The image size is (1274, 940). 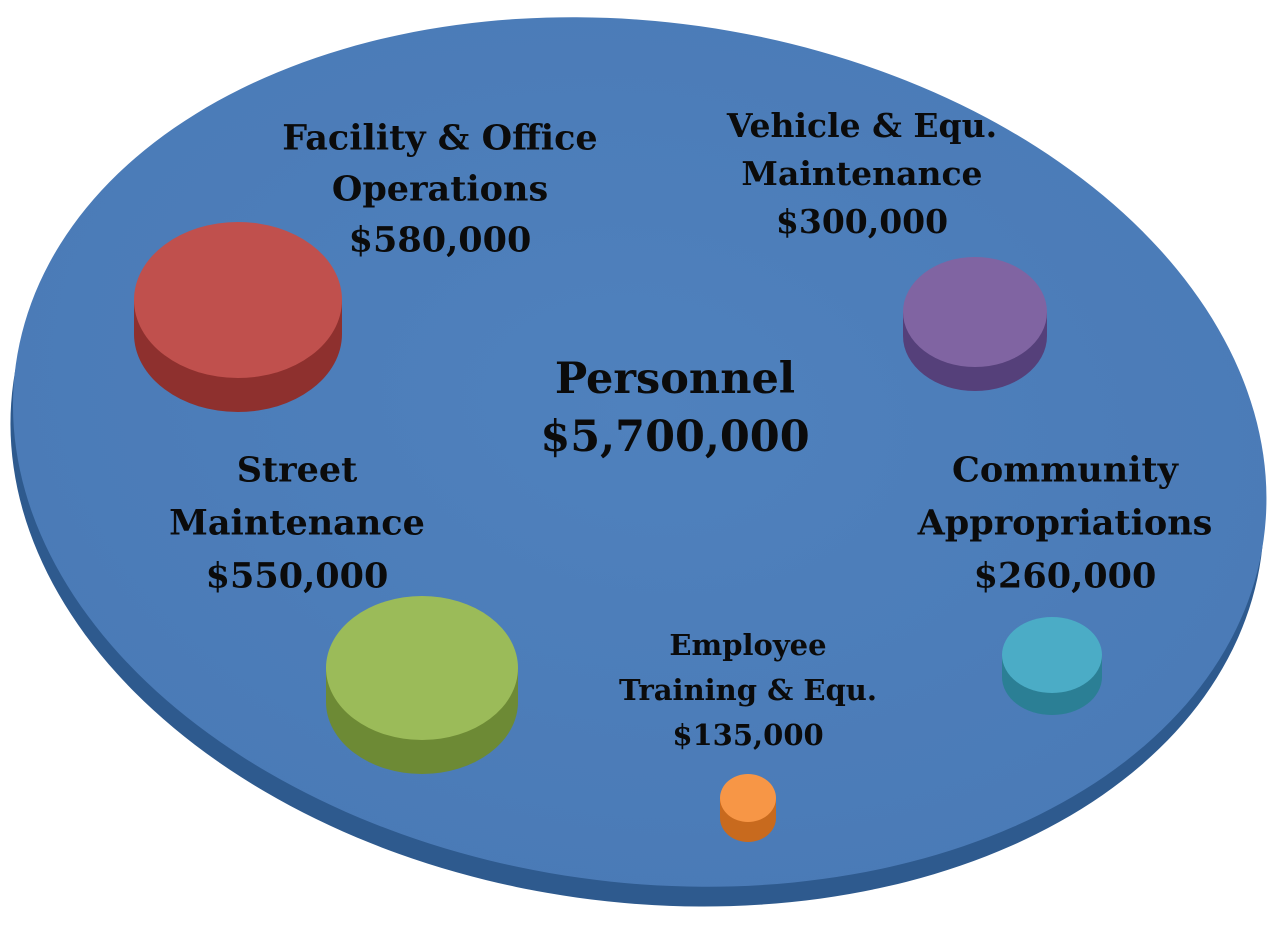 What do you see at coordinates (440, 189) in the screenshot?
I see `node-label: Operations` at bounding box center [440, 189].